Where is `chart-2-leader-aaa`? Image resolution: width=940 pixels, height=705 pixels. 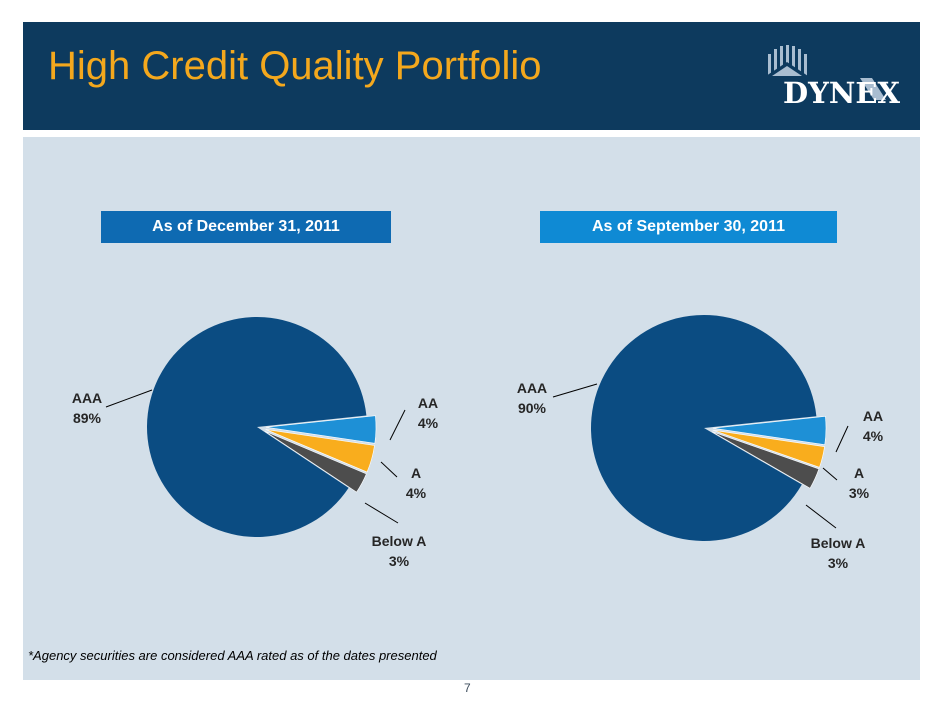
chart-2-leader-aaa is located at coordinates (575, 390).